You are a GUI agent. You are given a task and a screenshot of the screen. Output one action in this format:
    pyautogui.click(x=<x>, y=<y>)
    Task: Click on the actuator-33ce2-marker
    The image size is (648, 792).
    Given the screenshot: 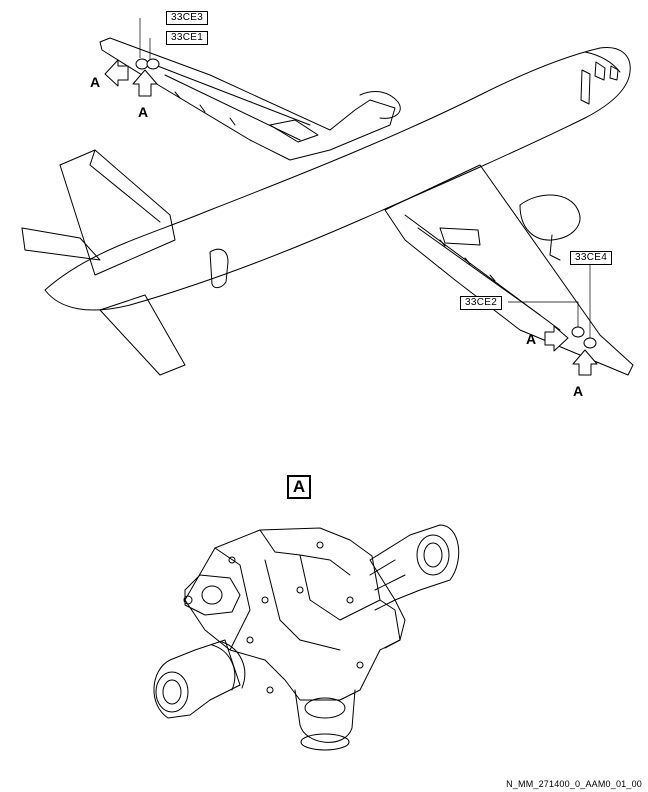 What is the action you would take?
    pyautogui.click(x=578, y=332)
    